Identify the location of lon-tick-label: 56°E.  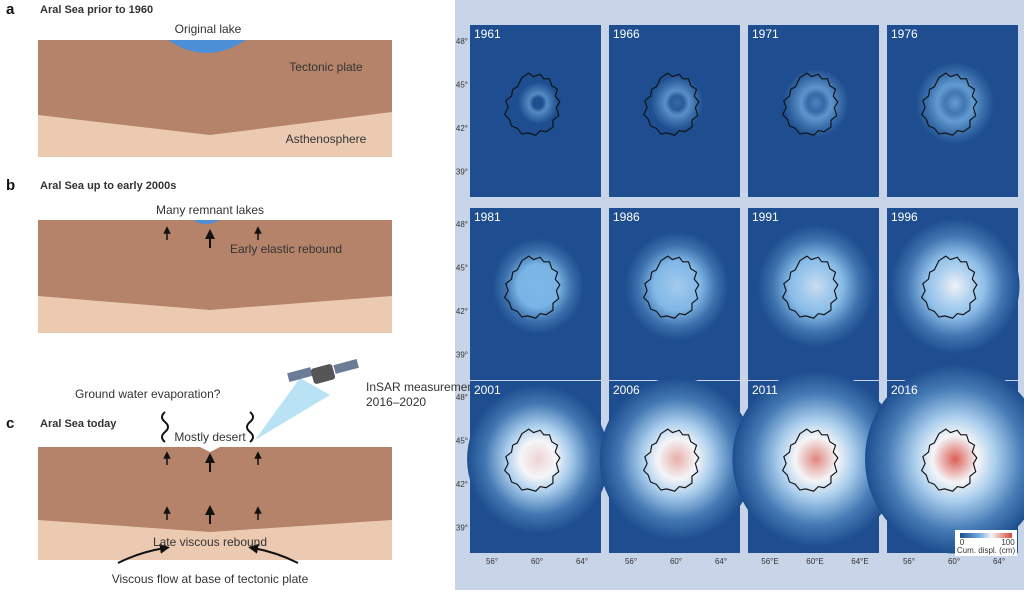
(769, 561).